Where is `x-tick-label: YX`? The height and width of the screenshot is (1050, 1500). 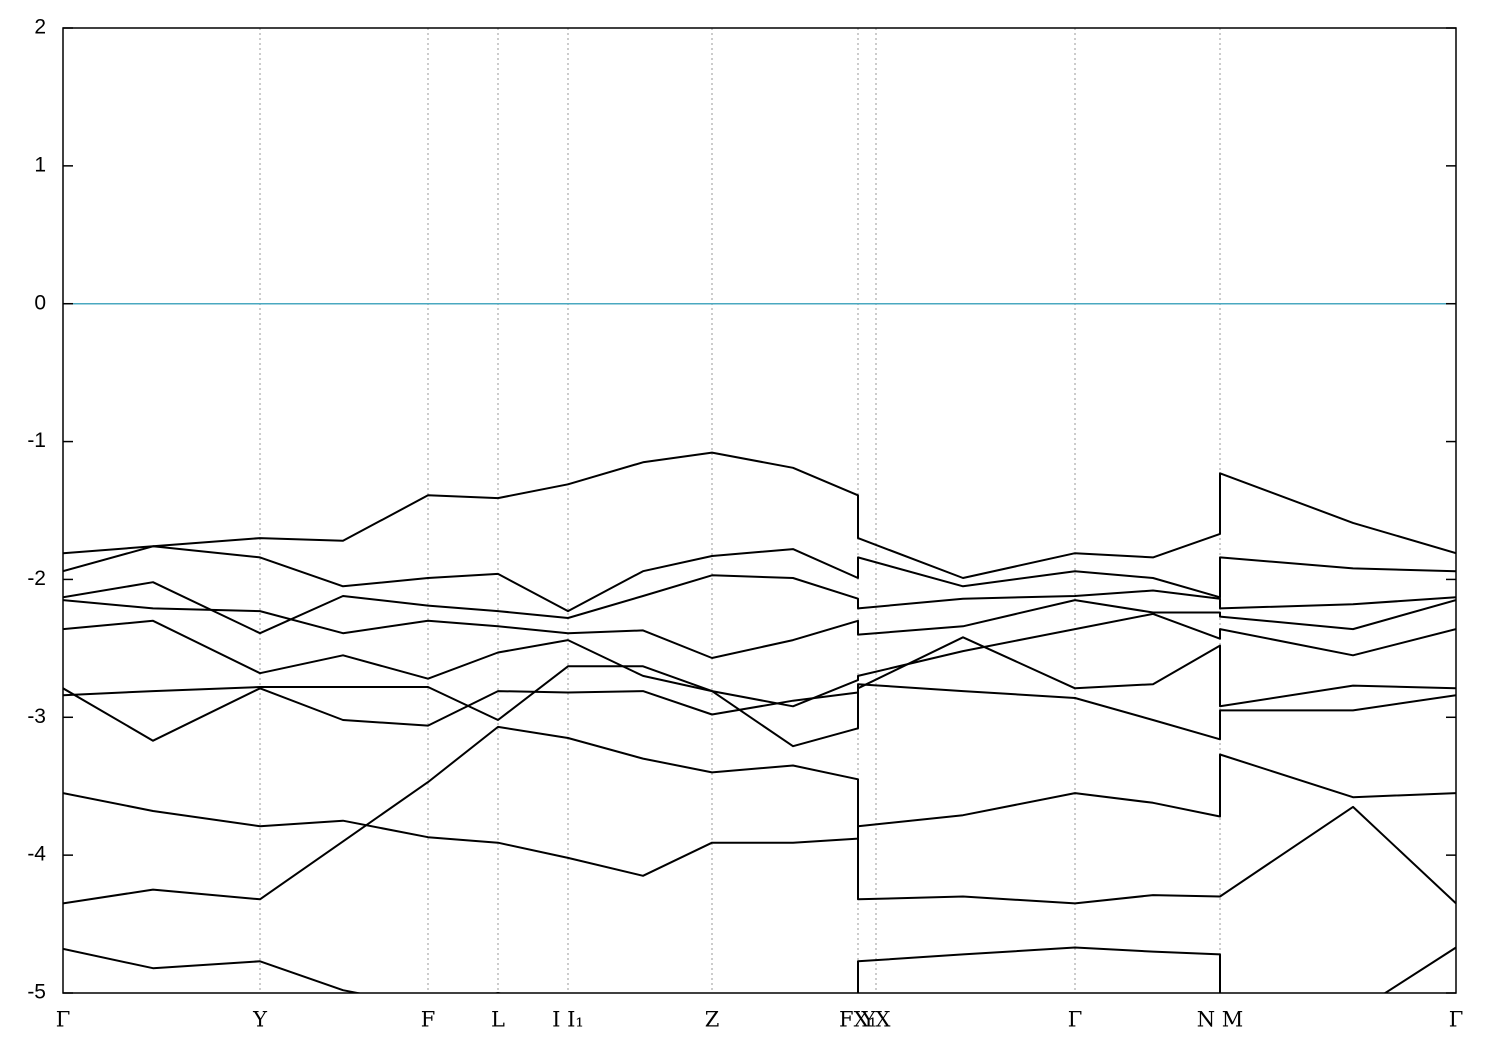
x-tick-label: YX is located at coordinates (876, 1020).